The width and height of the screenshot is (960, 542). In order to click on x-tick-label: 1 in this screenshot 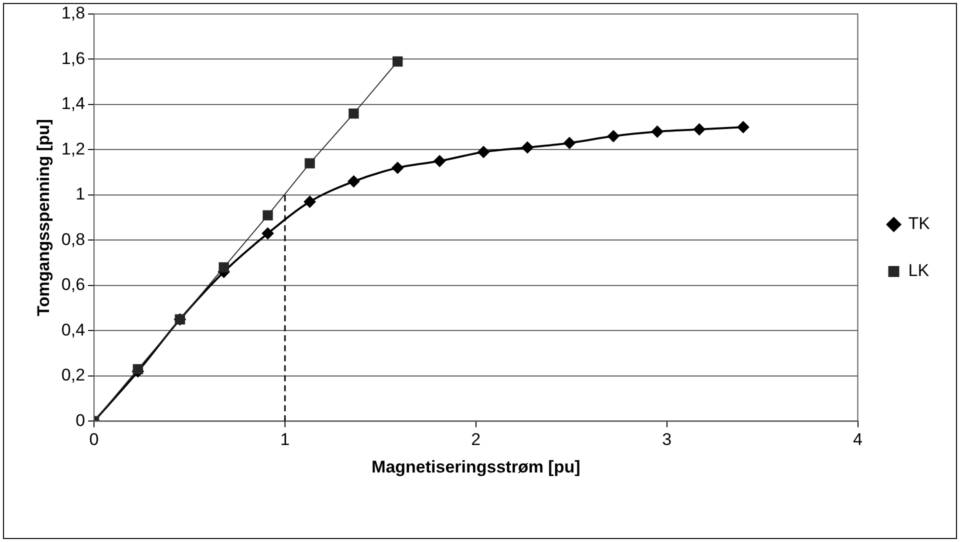, I will do `click(285, 440)`.